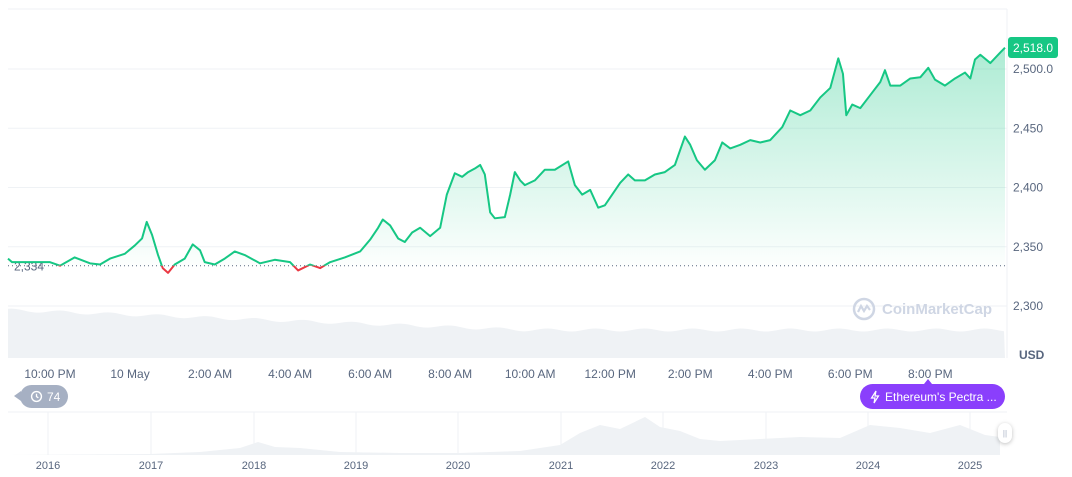 Image resolution: width=1072 pixels, height=477 pixels. Describe the element at coordinates (1032, 355) in the screenshot. I see `currency-label: USD` at that location.